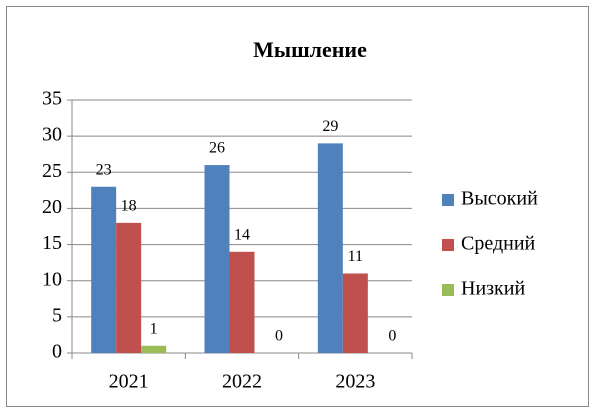 The image size is (595, 410). What do you see at coordinates (129, 382) in the screenshot?
I see `x-tick-label: 2021` at bounding box center [129, 382].